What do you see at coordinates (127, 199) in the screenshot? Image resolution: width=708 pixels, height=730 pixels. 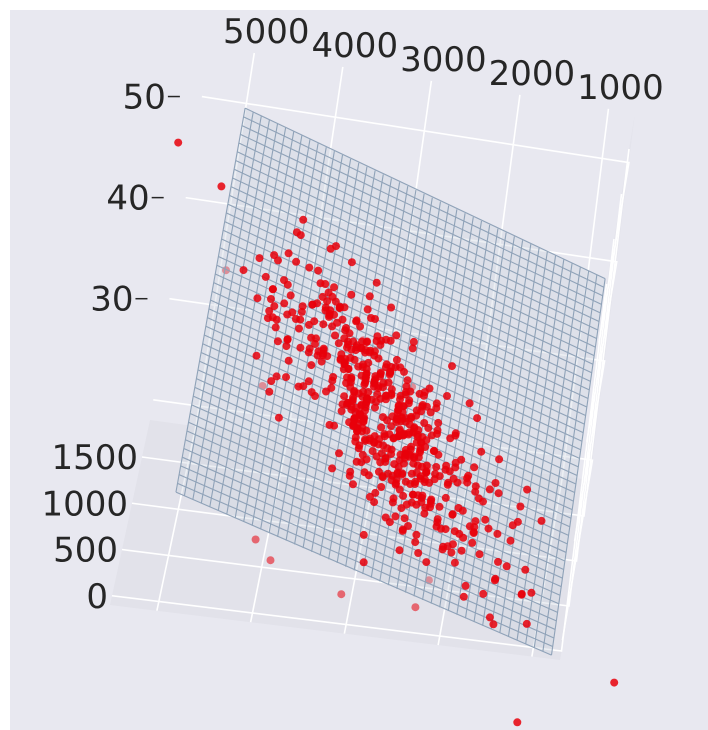 I see `z-tick-label: 40` at bounding box center [127, 199].